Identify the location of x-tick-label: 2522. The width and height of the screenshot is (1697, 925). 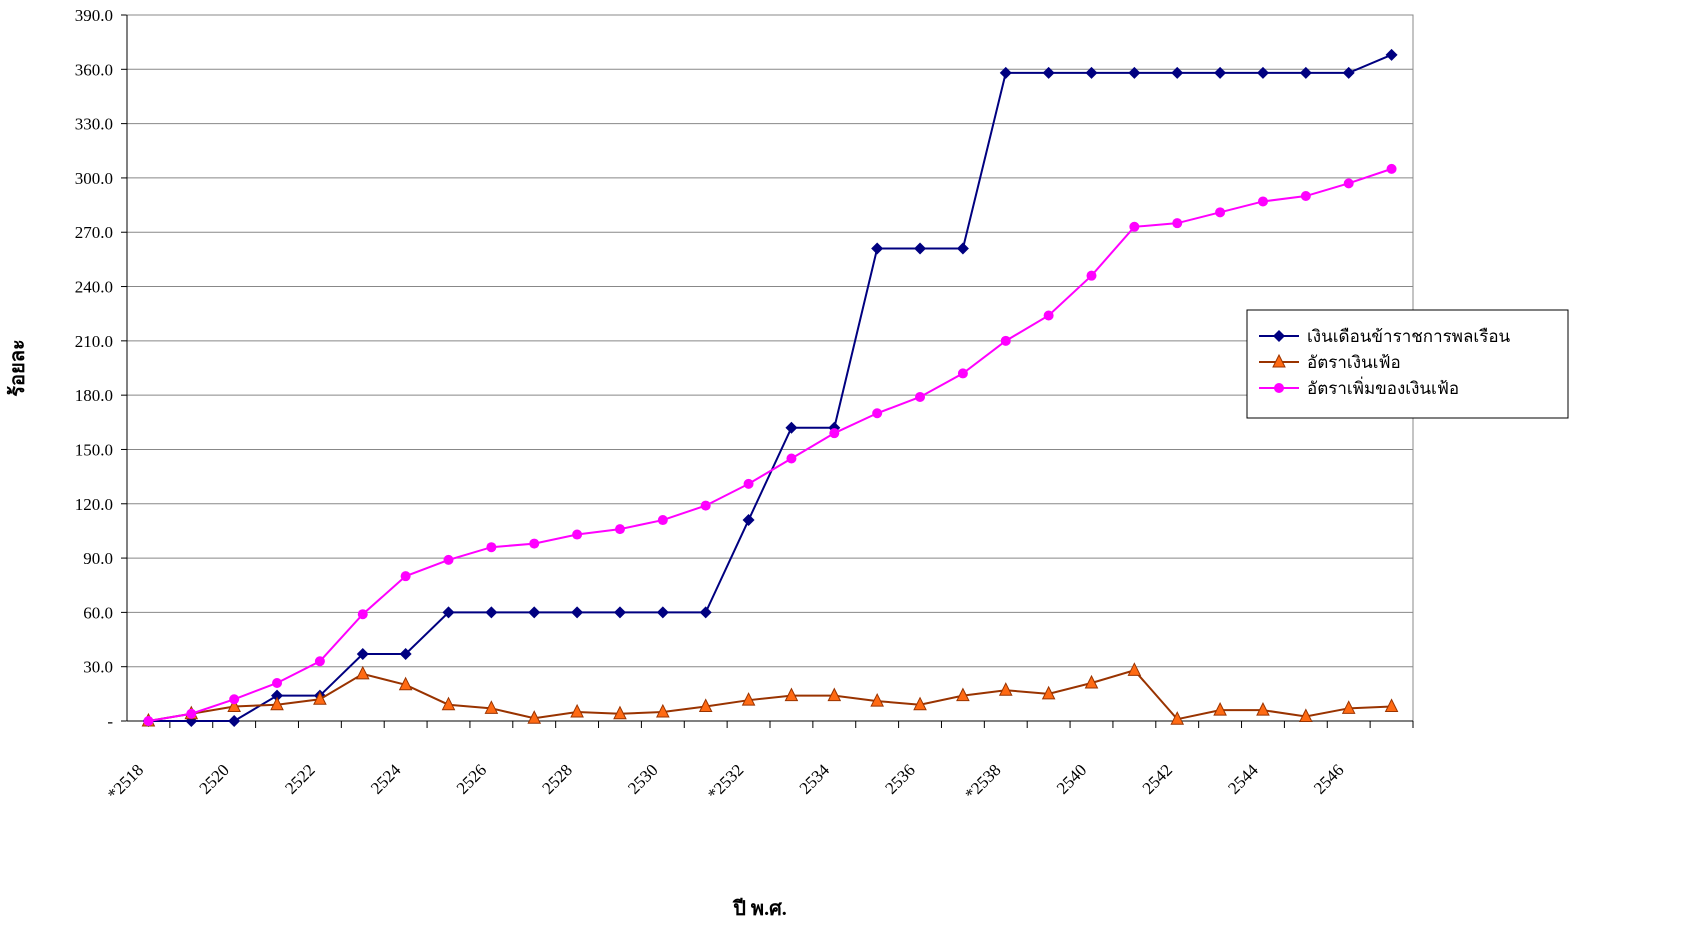
(299, 778).